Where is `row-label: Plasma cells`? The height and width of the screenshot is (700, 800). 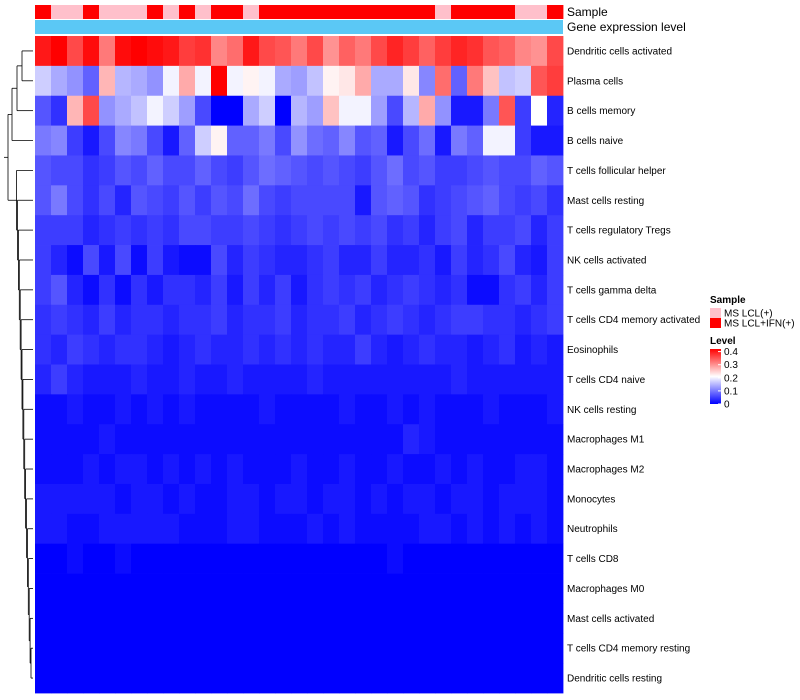
row-label: Plasma cells is located at coordinates (595, 81).